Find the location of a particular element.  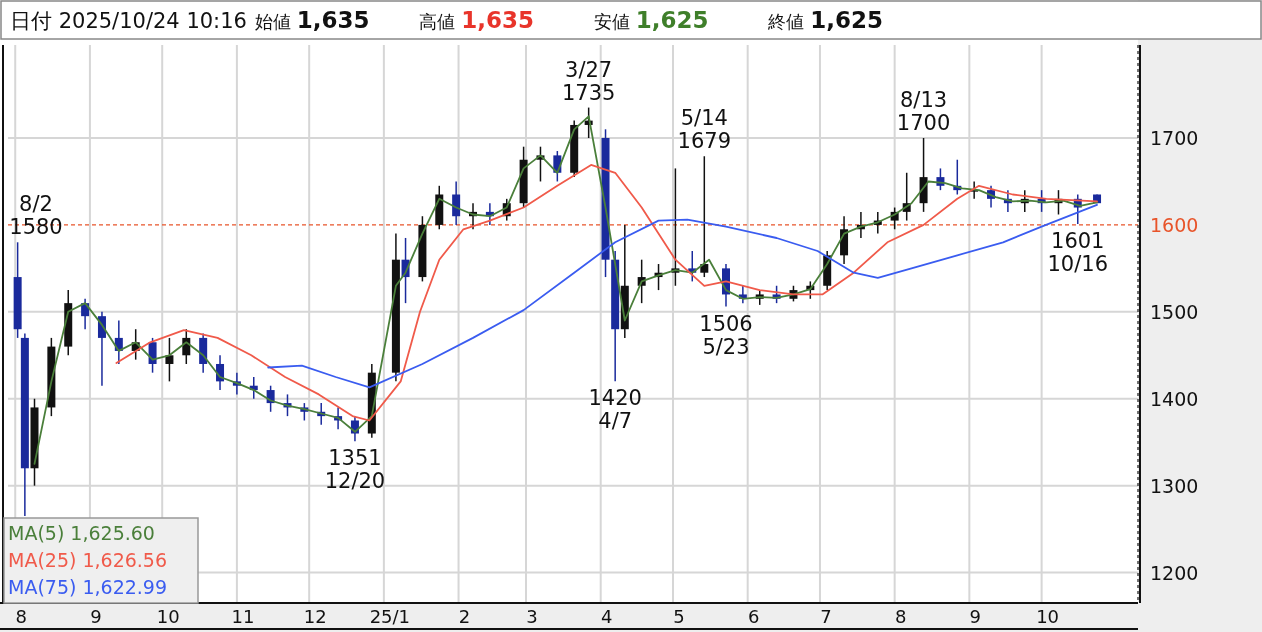

text: 終値 1,625 is located at coordinates (825, 20).